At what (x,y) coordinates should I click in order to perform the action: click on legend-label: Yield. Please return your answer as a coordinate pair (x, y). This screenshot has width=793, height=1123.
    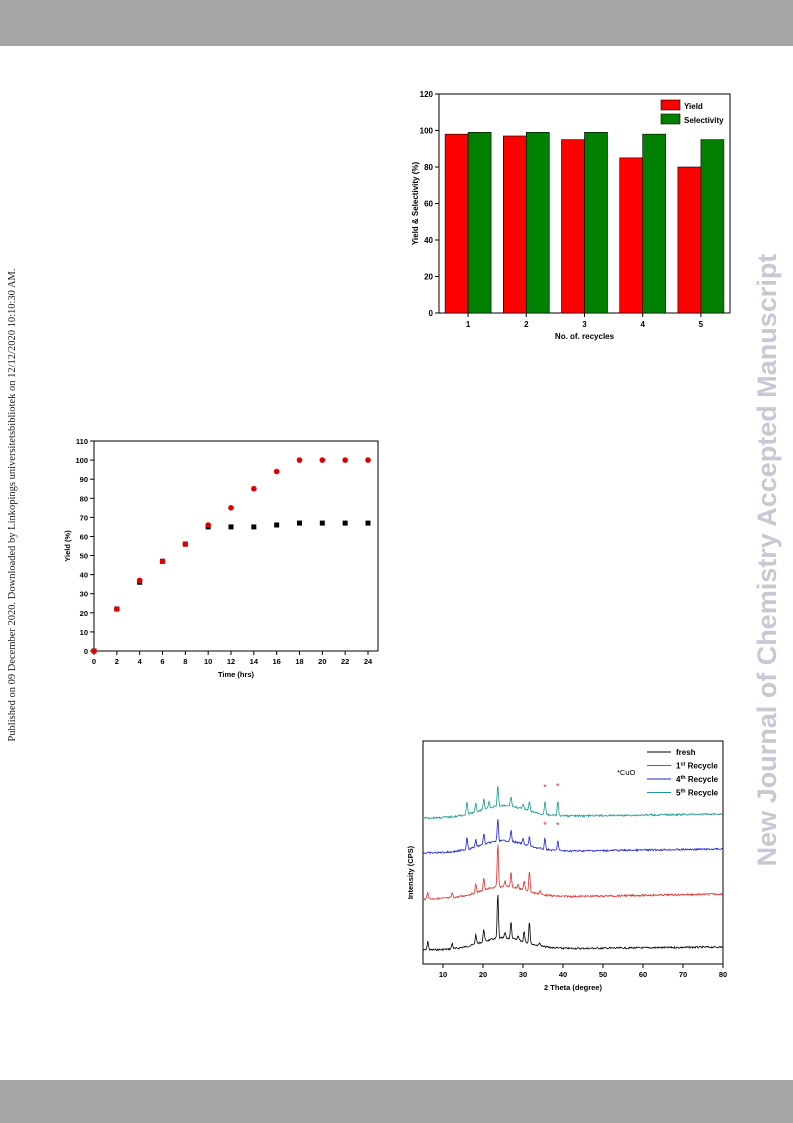
    Looking at the image, I should click on (693, 106).